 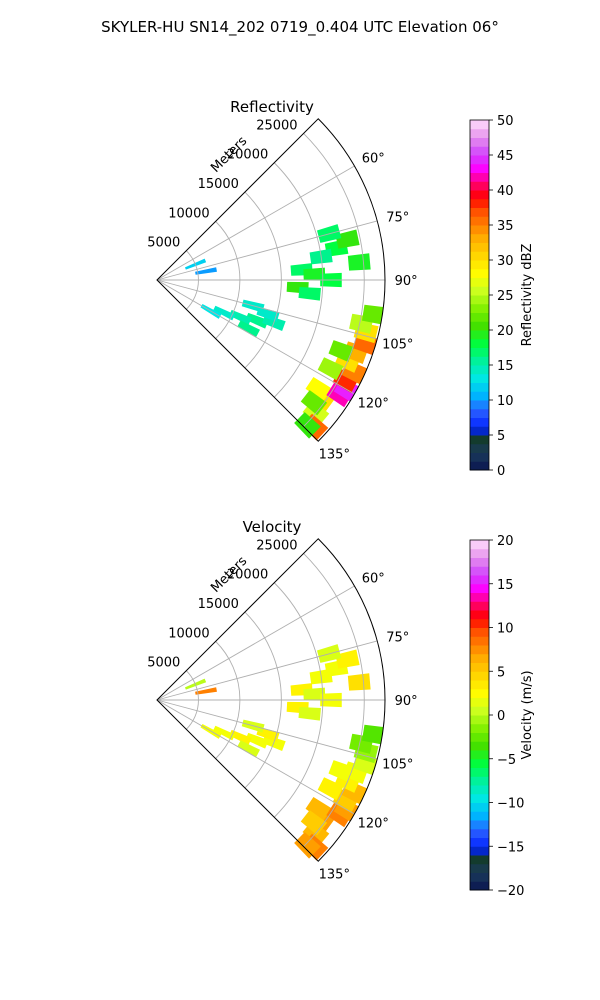 What do you see at coordinates (373, 578) in the screenshot?
I see `angle-tick-label: 60°` at bounding box center [373, 578].